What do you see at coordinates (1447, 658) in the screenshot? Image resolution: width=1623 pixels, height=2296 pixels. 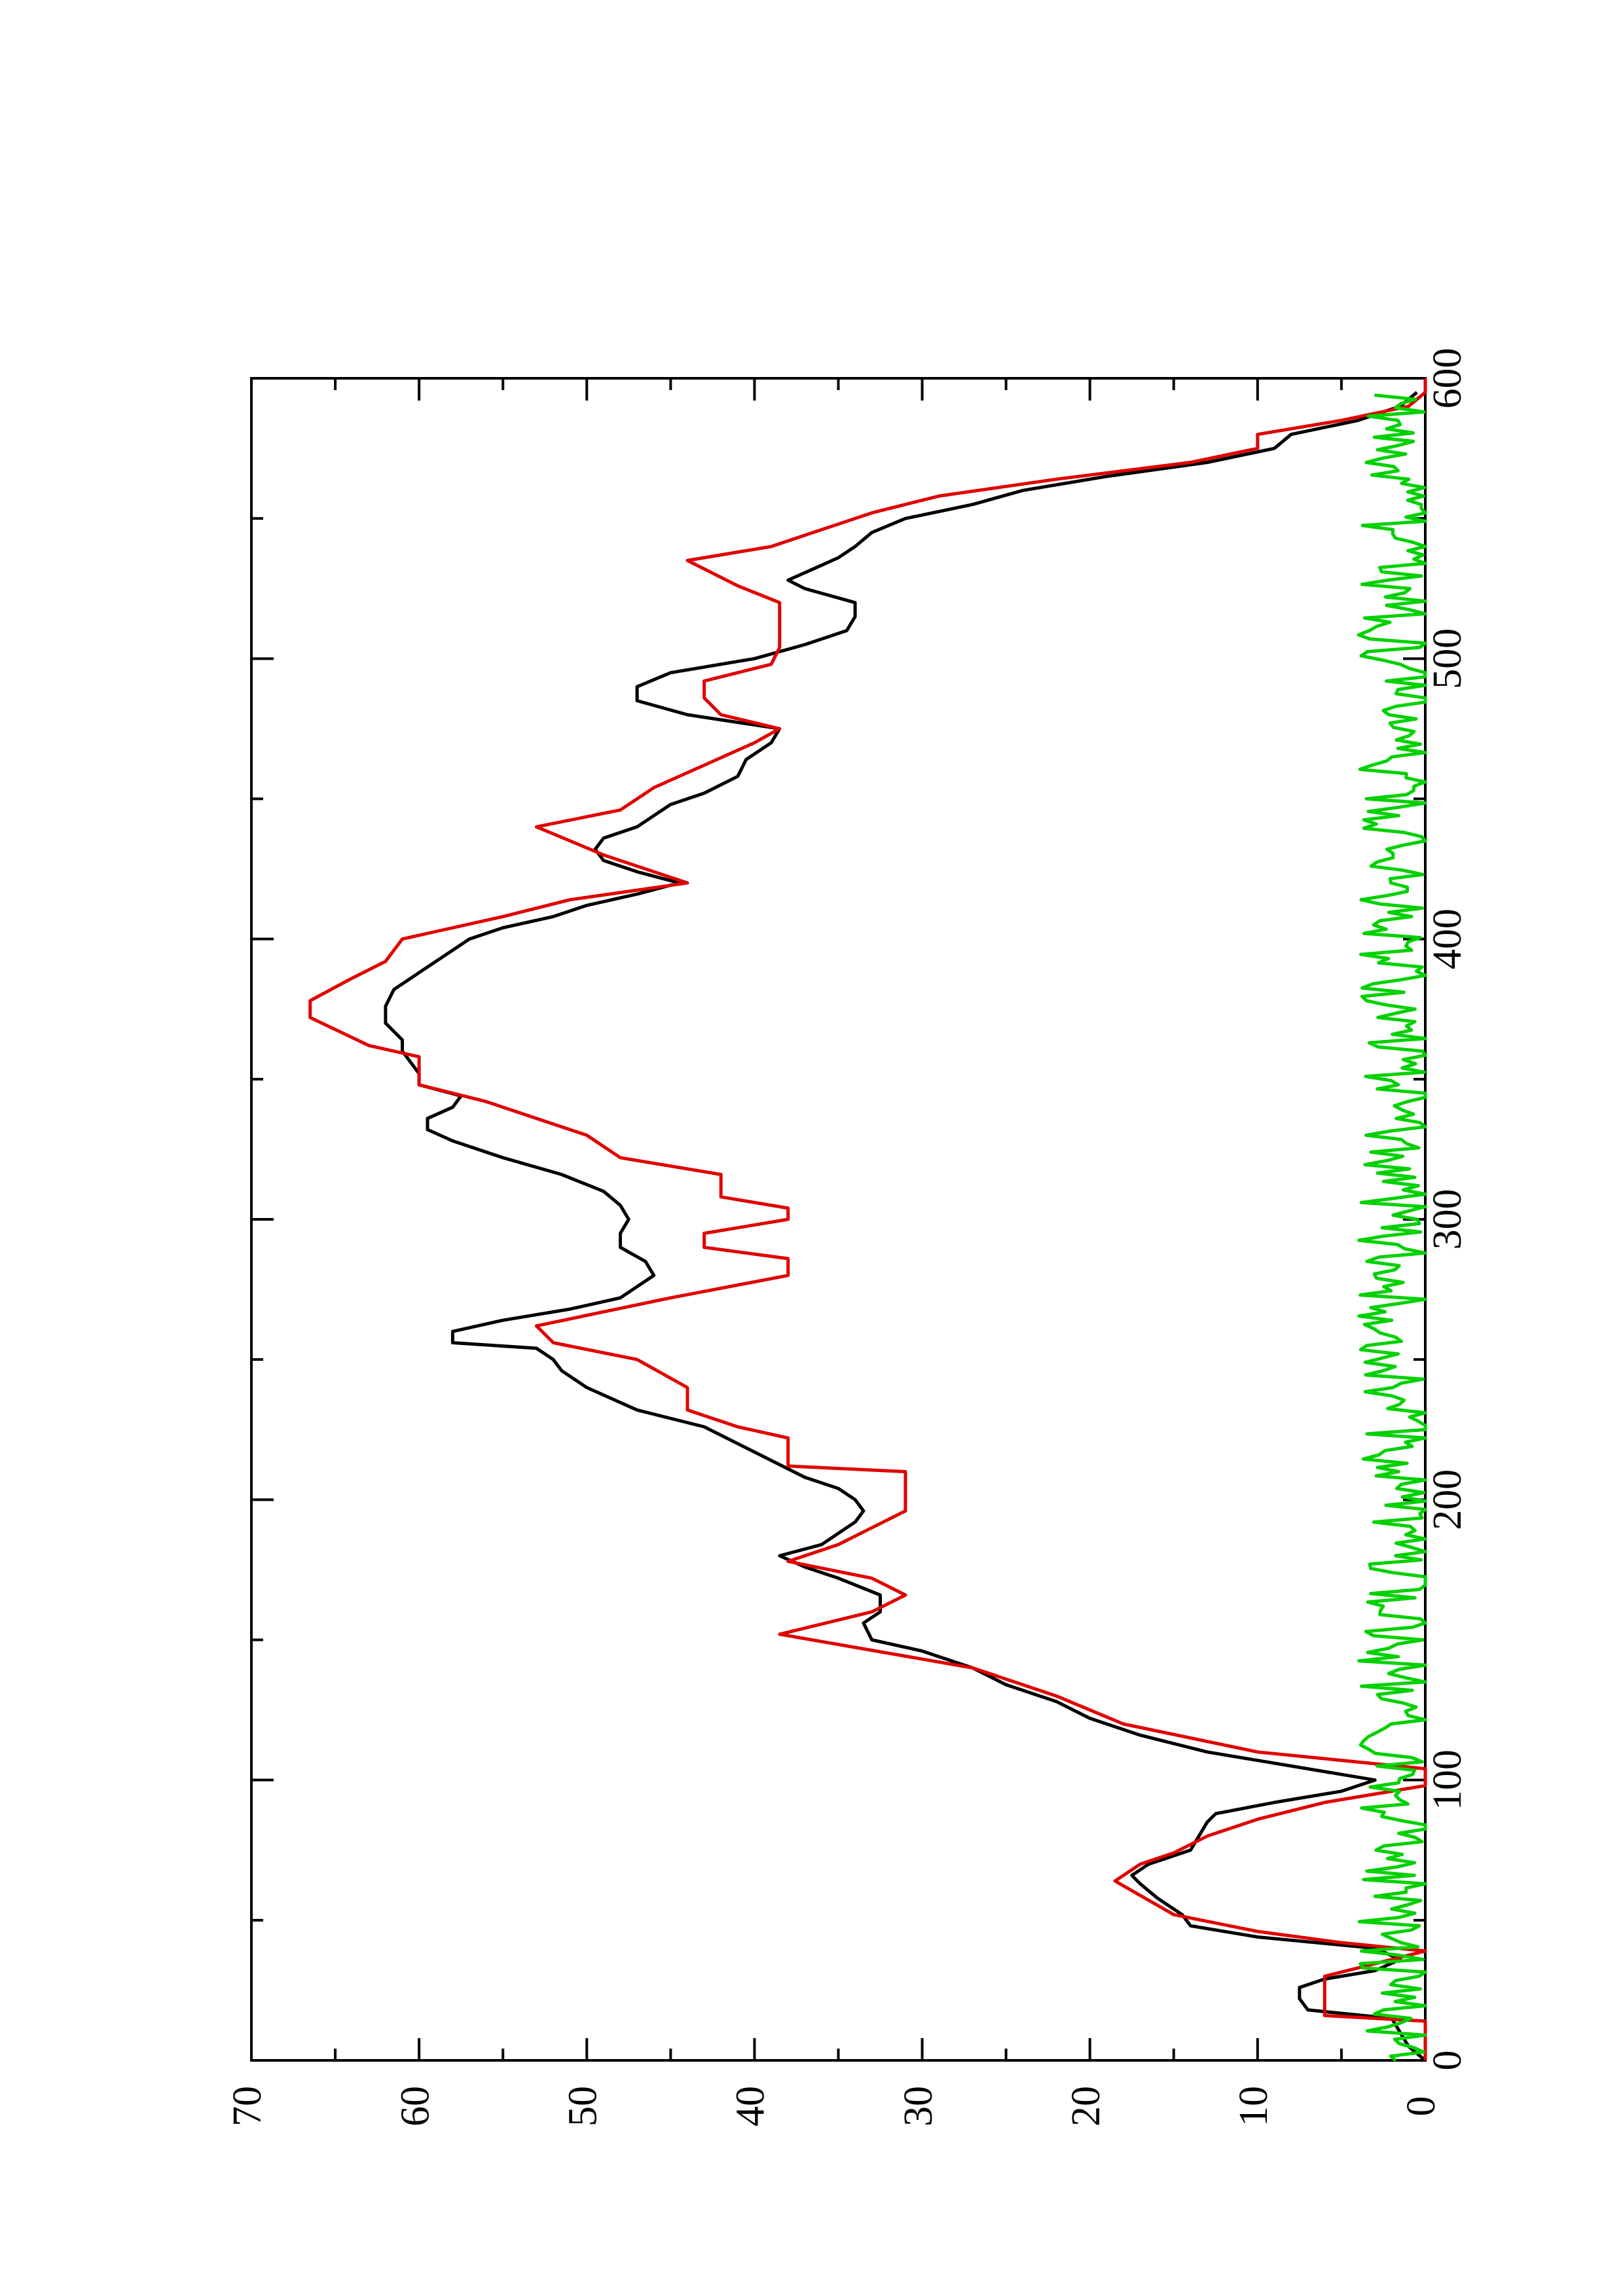 I see `x-tick-label: 500` at bounding box center [1447, 658].